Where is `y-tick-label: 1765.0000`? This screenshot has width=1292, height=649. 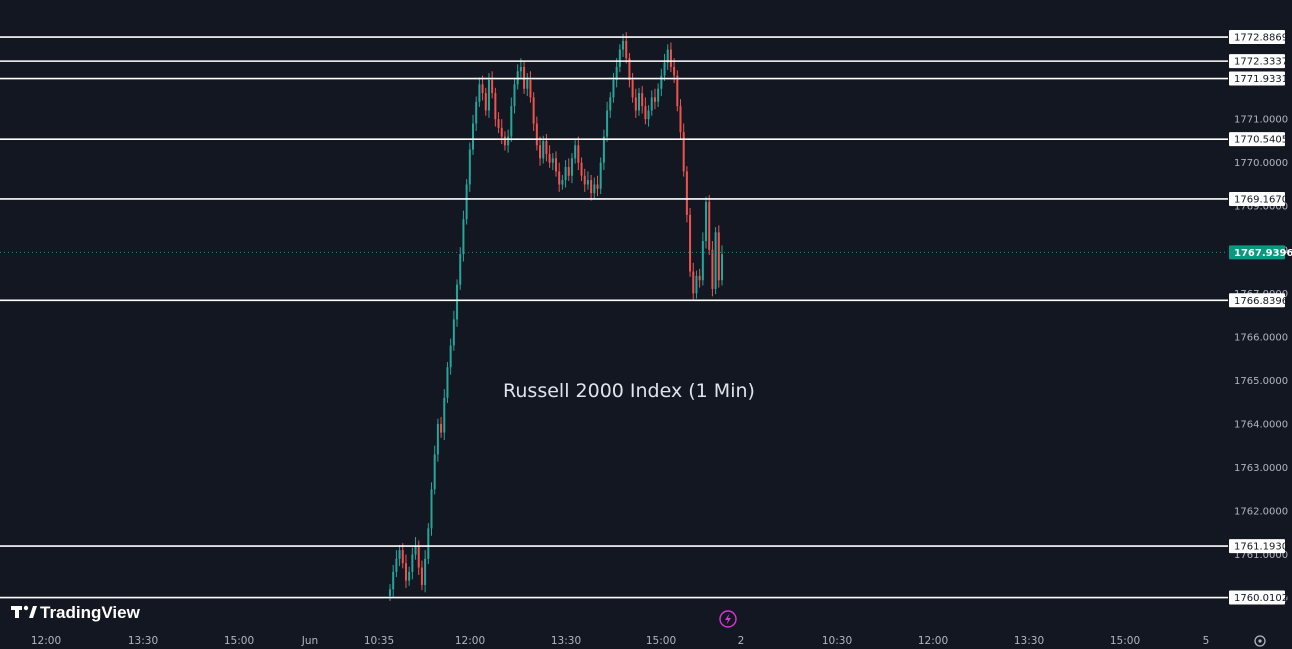 y-tick-label: 1765.0000 is located at coordinates (1261, 381).